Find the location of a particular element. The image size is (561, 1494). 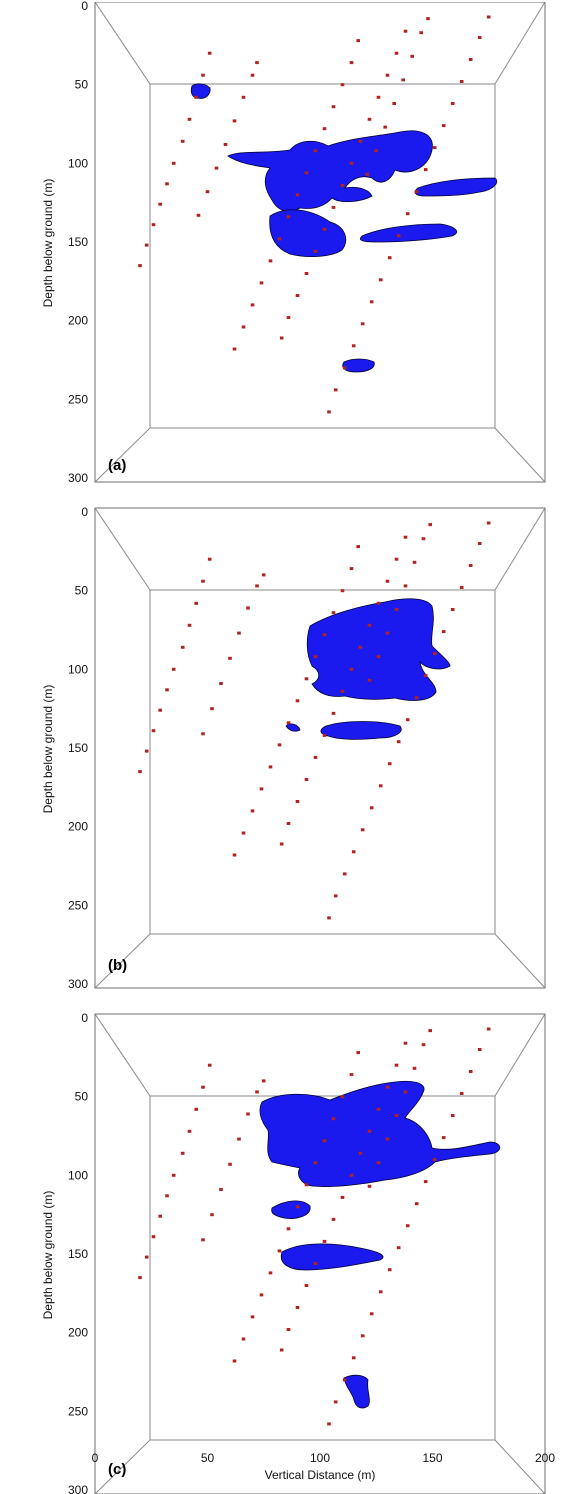

inner-frame is located at coordinates (322, 1268).